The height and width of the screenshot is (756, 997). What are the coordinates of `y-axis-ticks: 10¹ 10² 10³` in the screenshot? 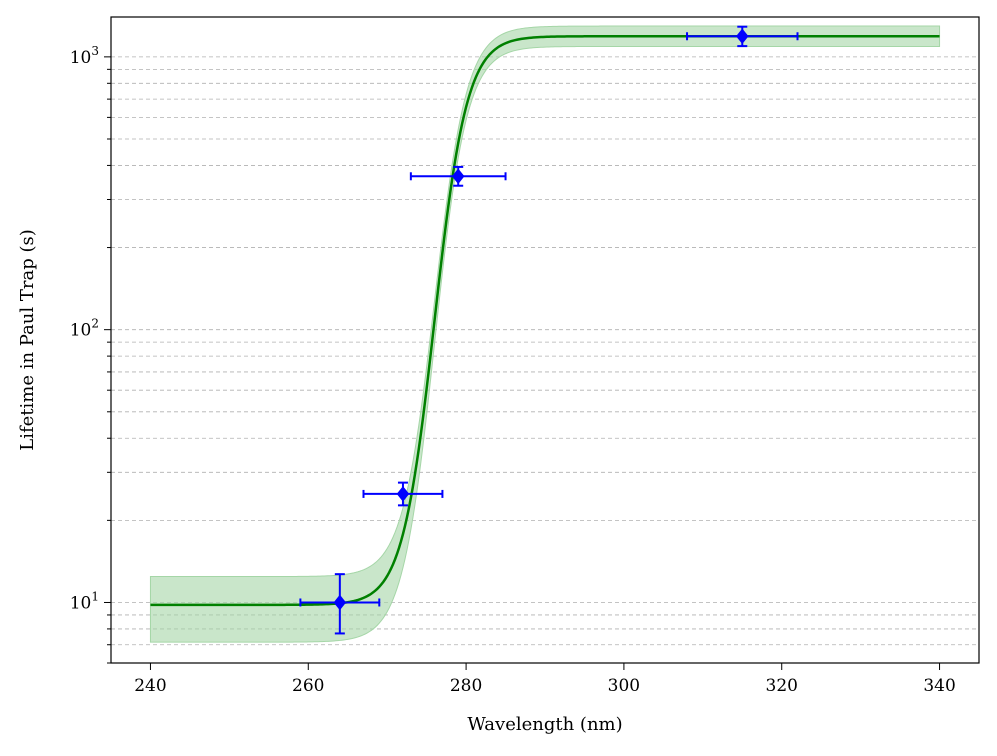 It's located at (90, 354).